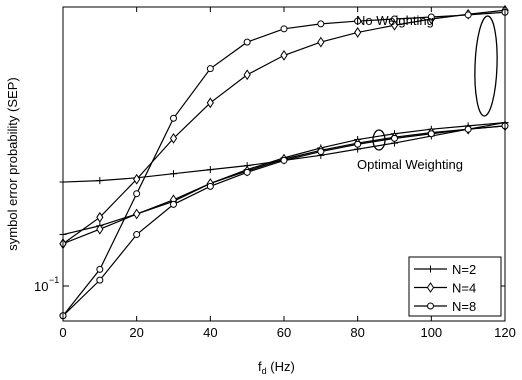 The height and width of the screenshot is (380, 522). I want to click on x-tick-label: 60, so click(284, 332).